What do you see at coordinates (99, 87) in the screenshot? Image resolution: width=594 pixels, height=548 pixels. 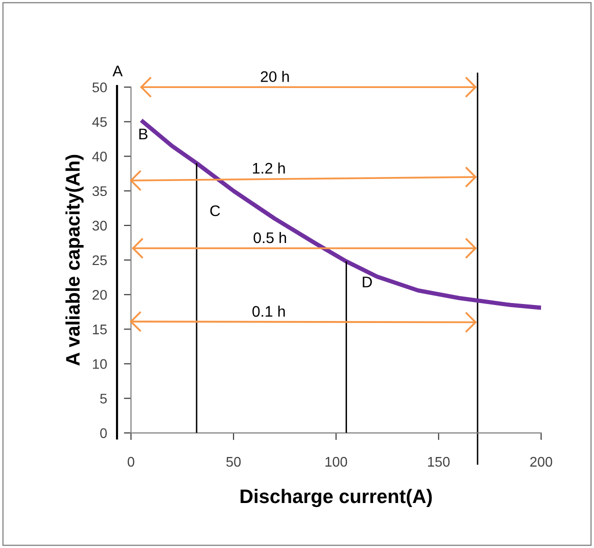 I see `y-tick-label: 50` at bounding box center [99, 87].